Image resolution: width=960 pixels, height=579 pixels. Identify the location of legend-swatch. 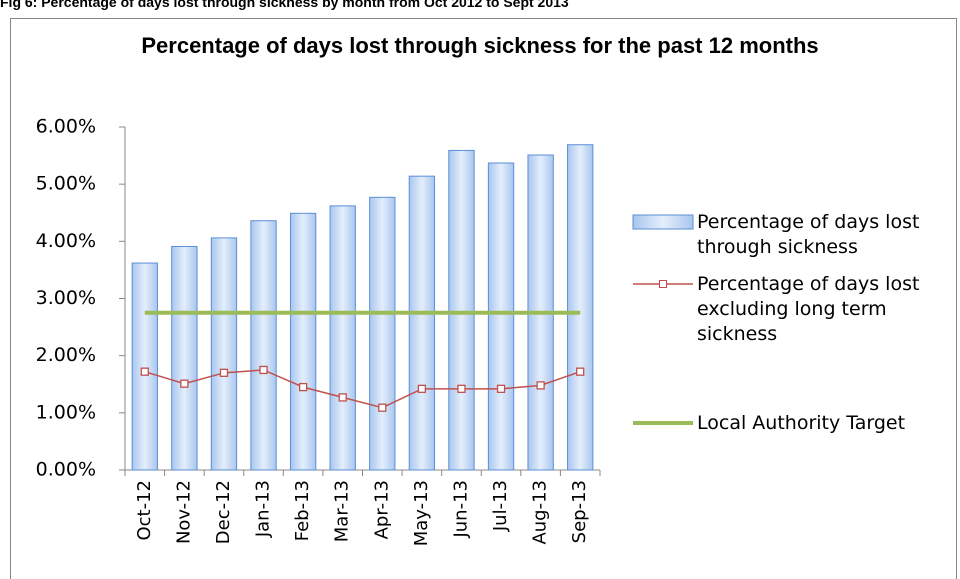
(663, 222).